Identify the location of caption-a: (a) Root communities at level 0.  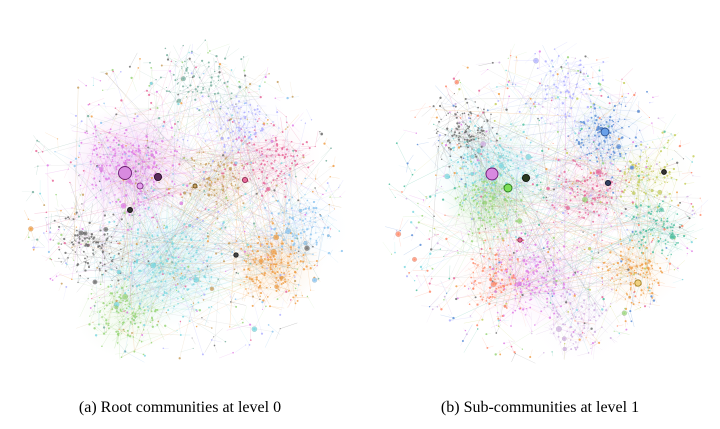
(180, 407).